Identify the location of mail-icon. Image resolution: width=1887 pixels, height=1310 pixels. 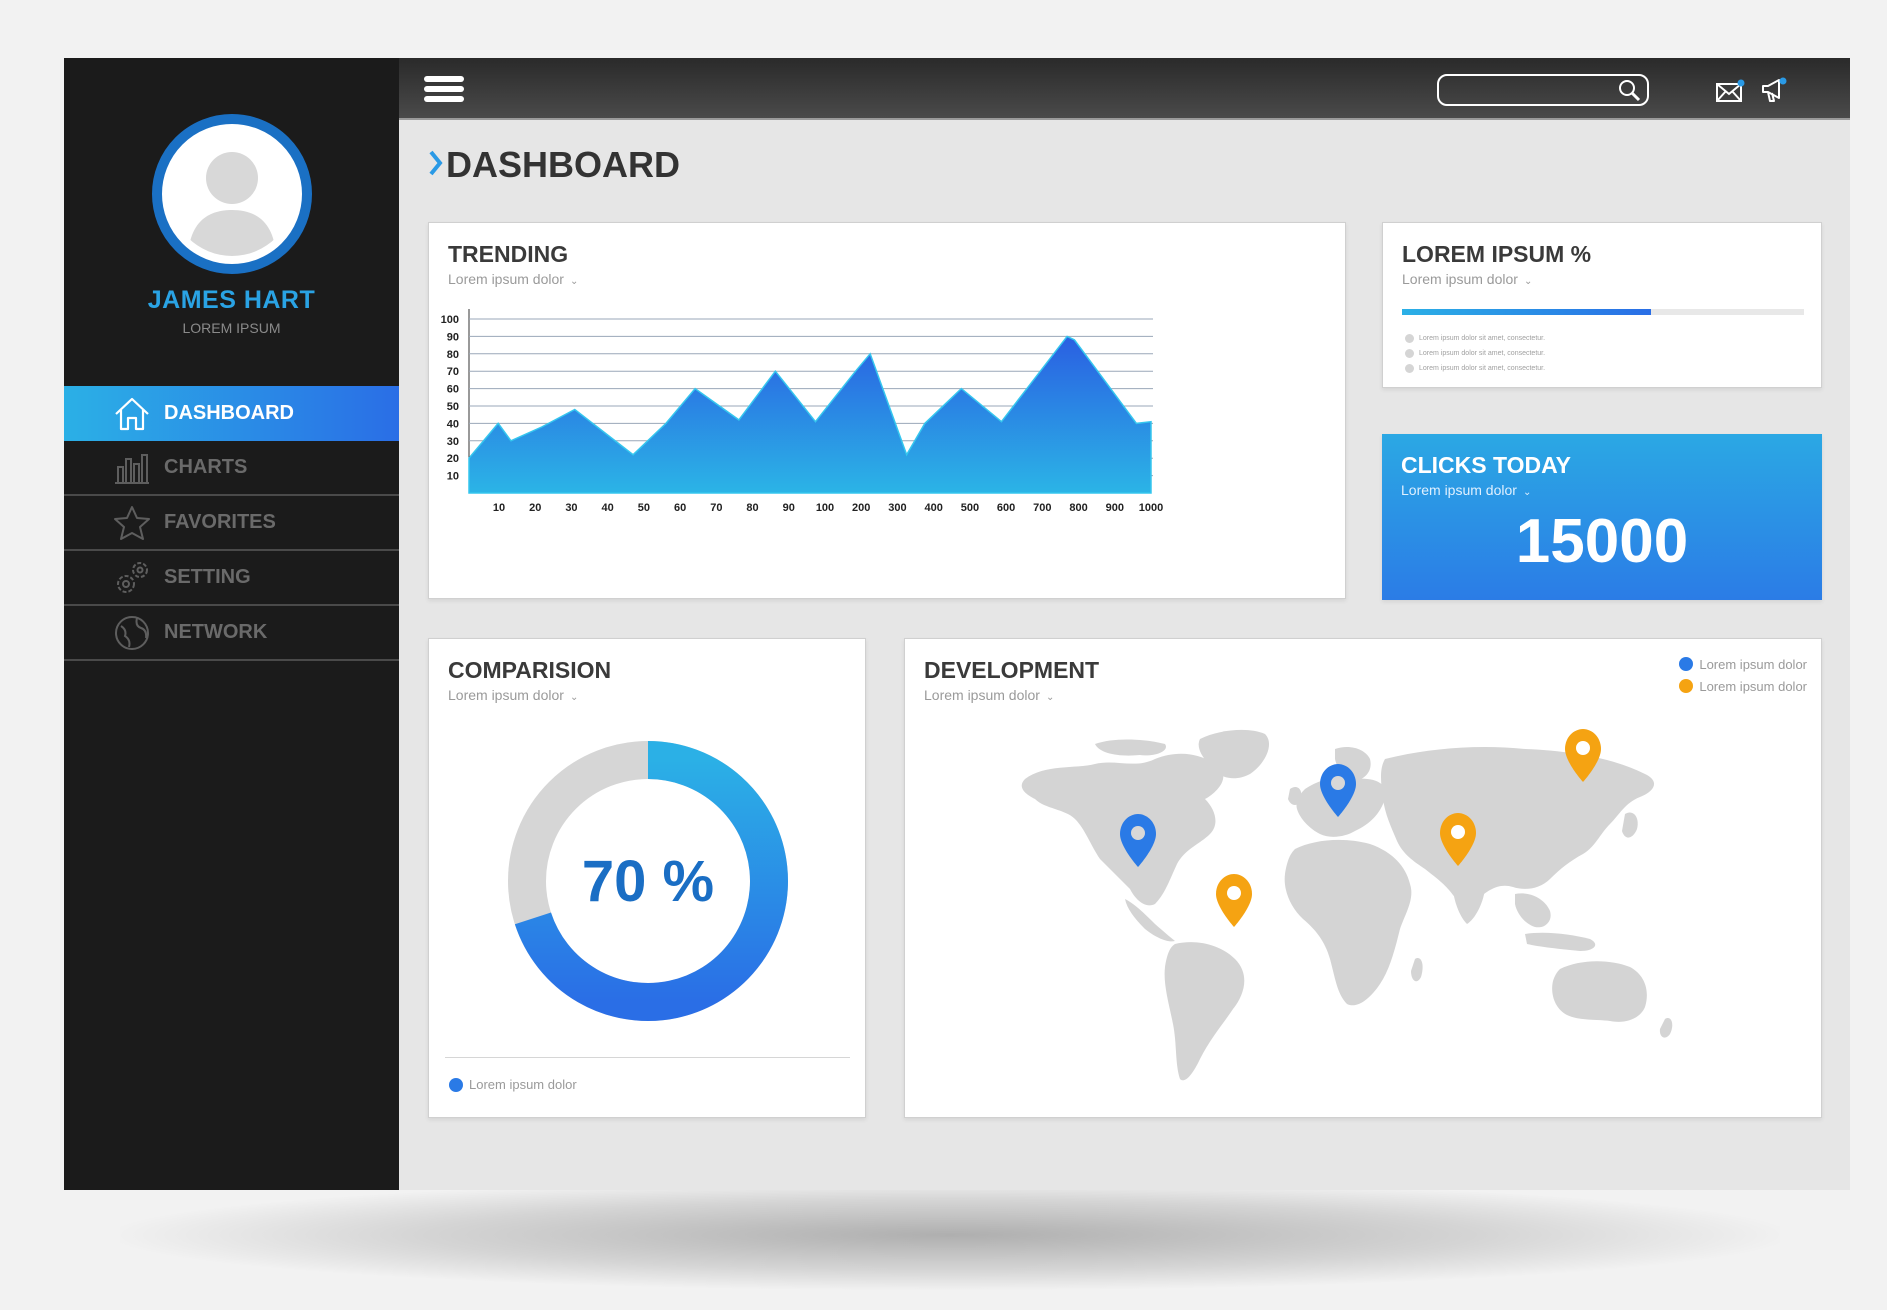
(1730, 91).